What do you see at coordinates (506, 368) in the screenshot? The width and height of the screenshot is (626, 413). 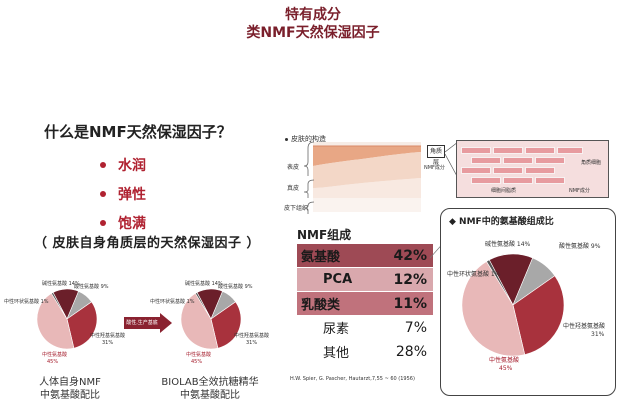 I see `comp-label-neutral-pct: 45%` at bounding box center [506, 368].